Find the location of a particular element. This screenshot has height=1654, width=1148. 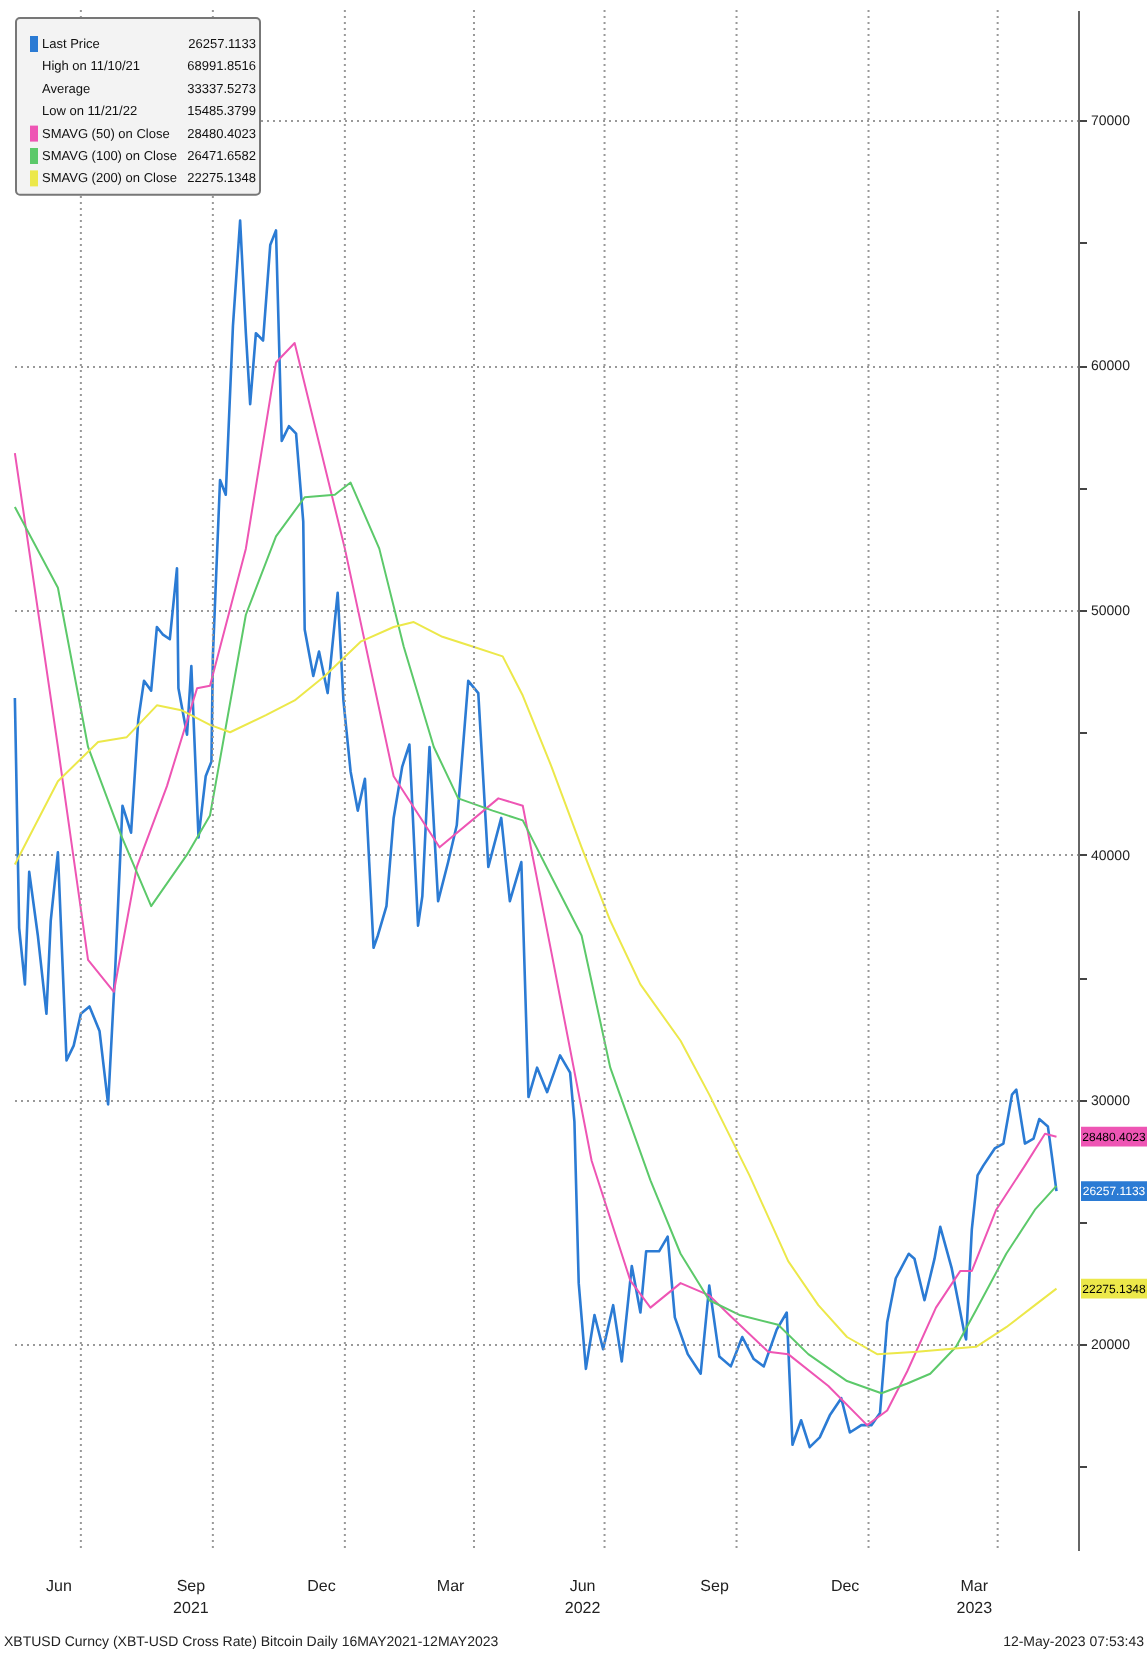

x-tick-label: Jun is located at coordinates (59, 1586).